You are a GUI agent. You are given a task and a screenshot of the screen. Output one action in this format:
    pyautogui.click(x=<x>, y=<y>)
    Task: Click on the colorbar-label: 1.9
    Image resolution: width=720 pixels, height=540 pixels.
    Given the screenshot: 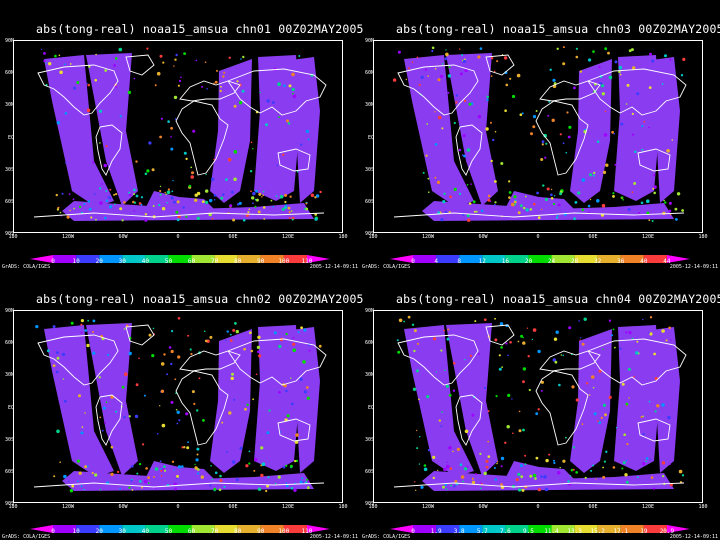 What is the action you would take?
    pyautogui.click(x=436, y=531)
    